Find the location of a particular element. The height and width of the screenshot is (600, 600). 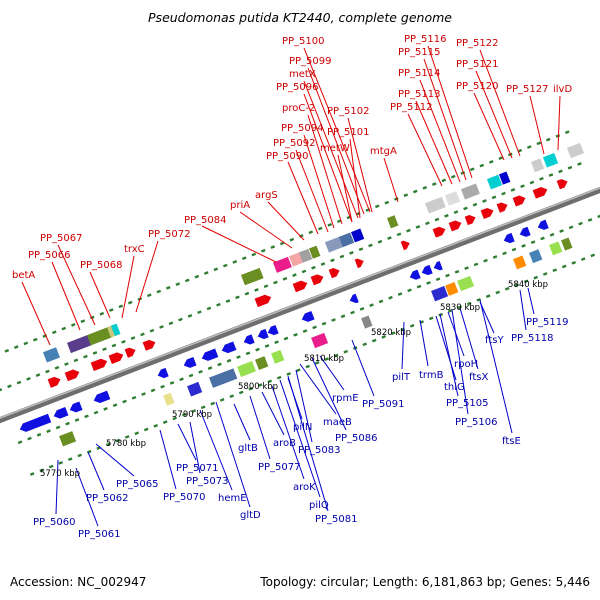

gene-label: PP_5067 is located at coordinates (61, 238).